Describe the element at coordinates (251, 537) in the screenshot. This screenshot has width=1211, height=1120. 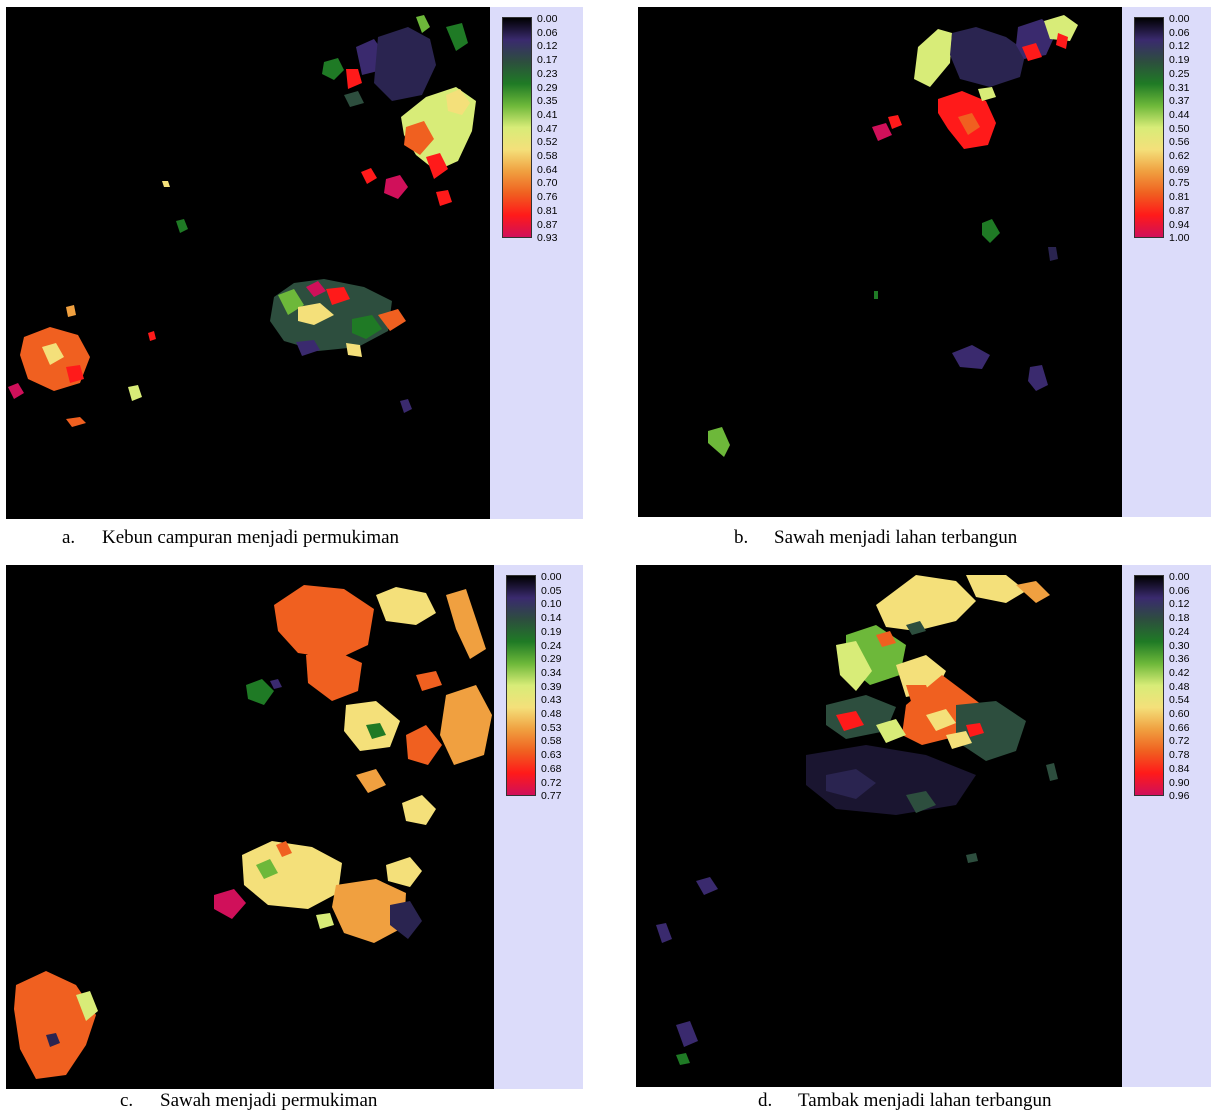
I see `caption-a-text: Kebun campuran menjadi permukiman` at that location.